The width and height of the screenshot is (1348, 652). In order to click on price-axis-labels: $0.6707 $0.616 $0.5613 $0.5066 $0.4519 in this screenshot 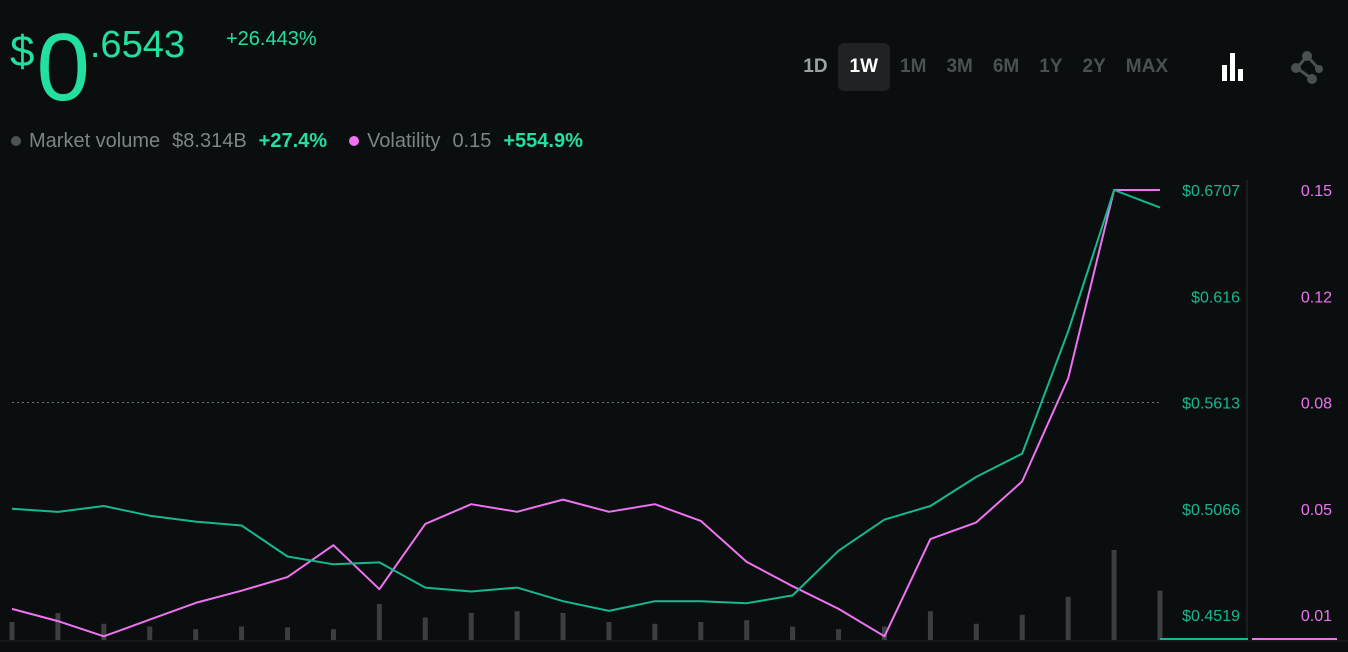, I will do `click(1211, 404)`.